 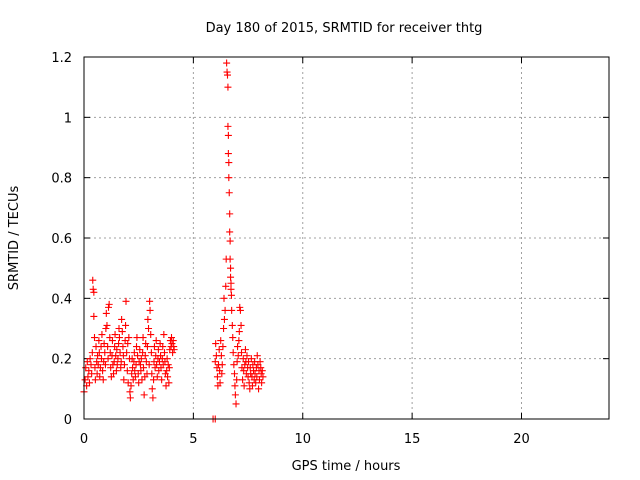 What do you see at coordinates (61, 360) in the screenshot?
I see `y-tick-label: 0.2` at bounding box center [61, 360].